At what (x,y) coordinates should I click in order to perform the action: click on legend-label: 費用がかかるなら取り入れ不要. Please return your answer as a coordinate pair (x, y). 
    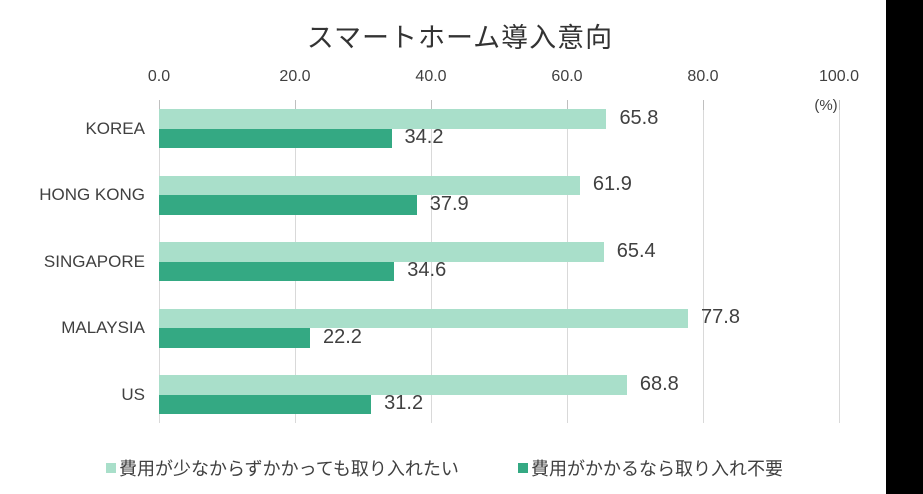
    Looking at the image, I should click on (657, 469).